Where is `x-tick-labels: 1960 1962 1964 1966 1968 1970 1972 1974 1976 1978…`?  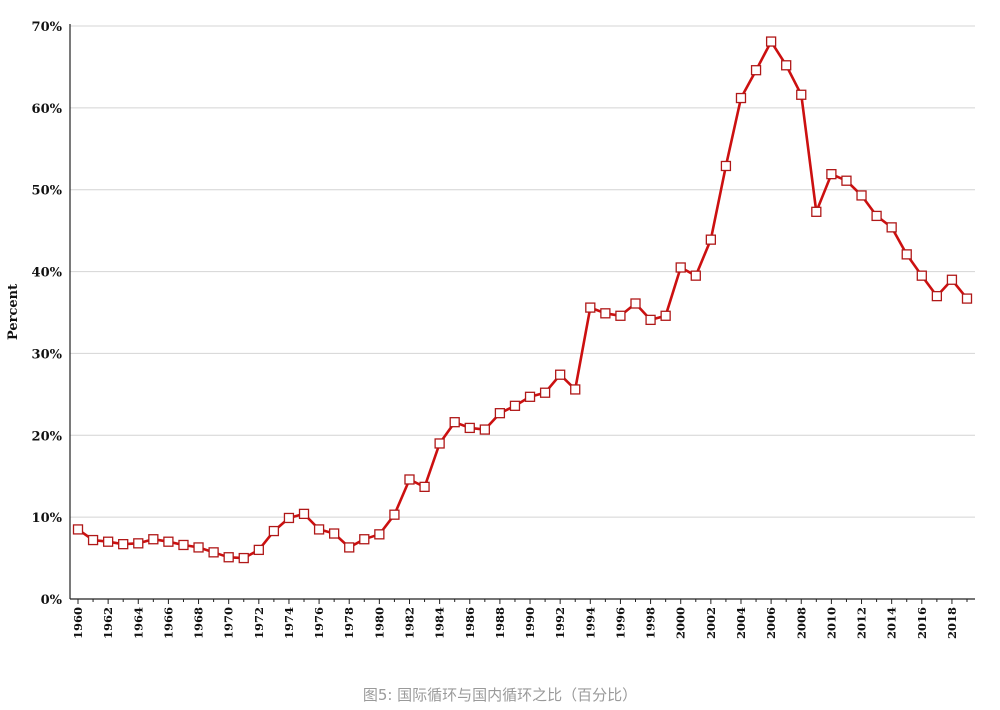 x-tick-labels: 1960 1962 1964 1966 1968 1970 1972 1974 1976 1978… is located at coordinates (515, 623).